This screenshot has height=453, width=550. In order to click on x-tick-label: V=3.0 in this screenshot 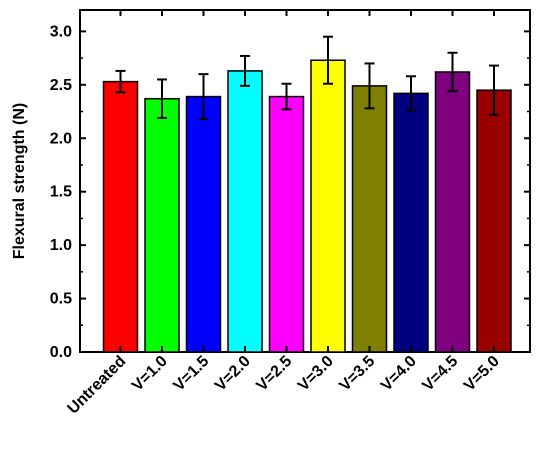, I will do `click(316, 374)`.